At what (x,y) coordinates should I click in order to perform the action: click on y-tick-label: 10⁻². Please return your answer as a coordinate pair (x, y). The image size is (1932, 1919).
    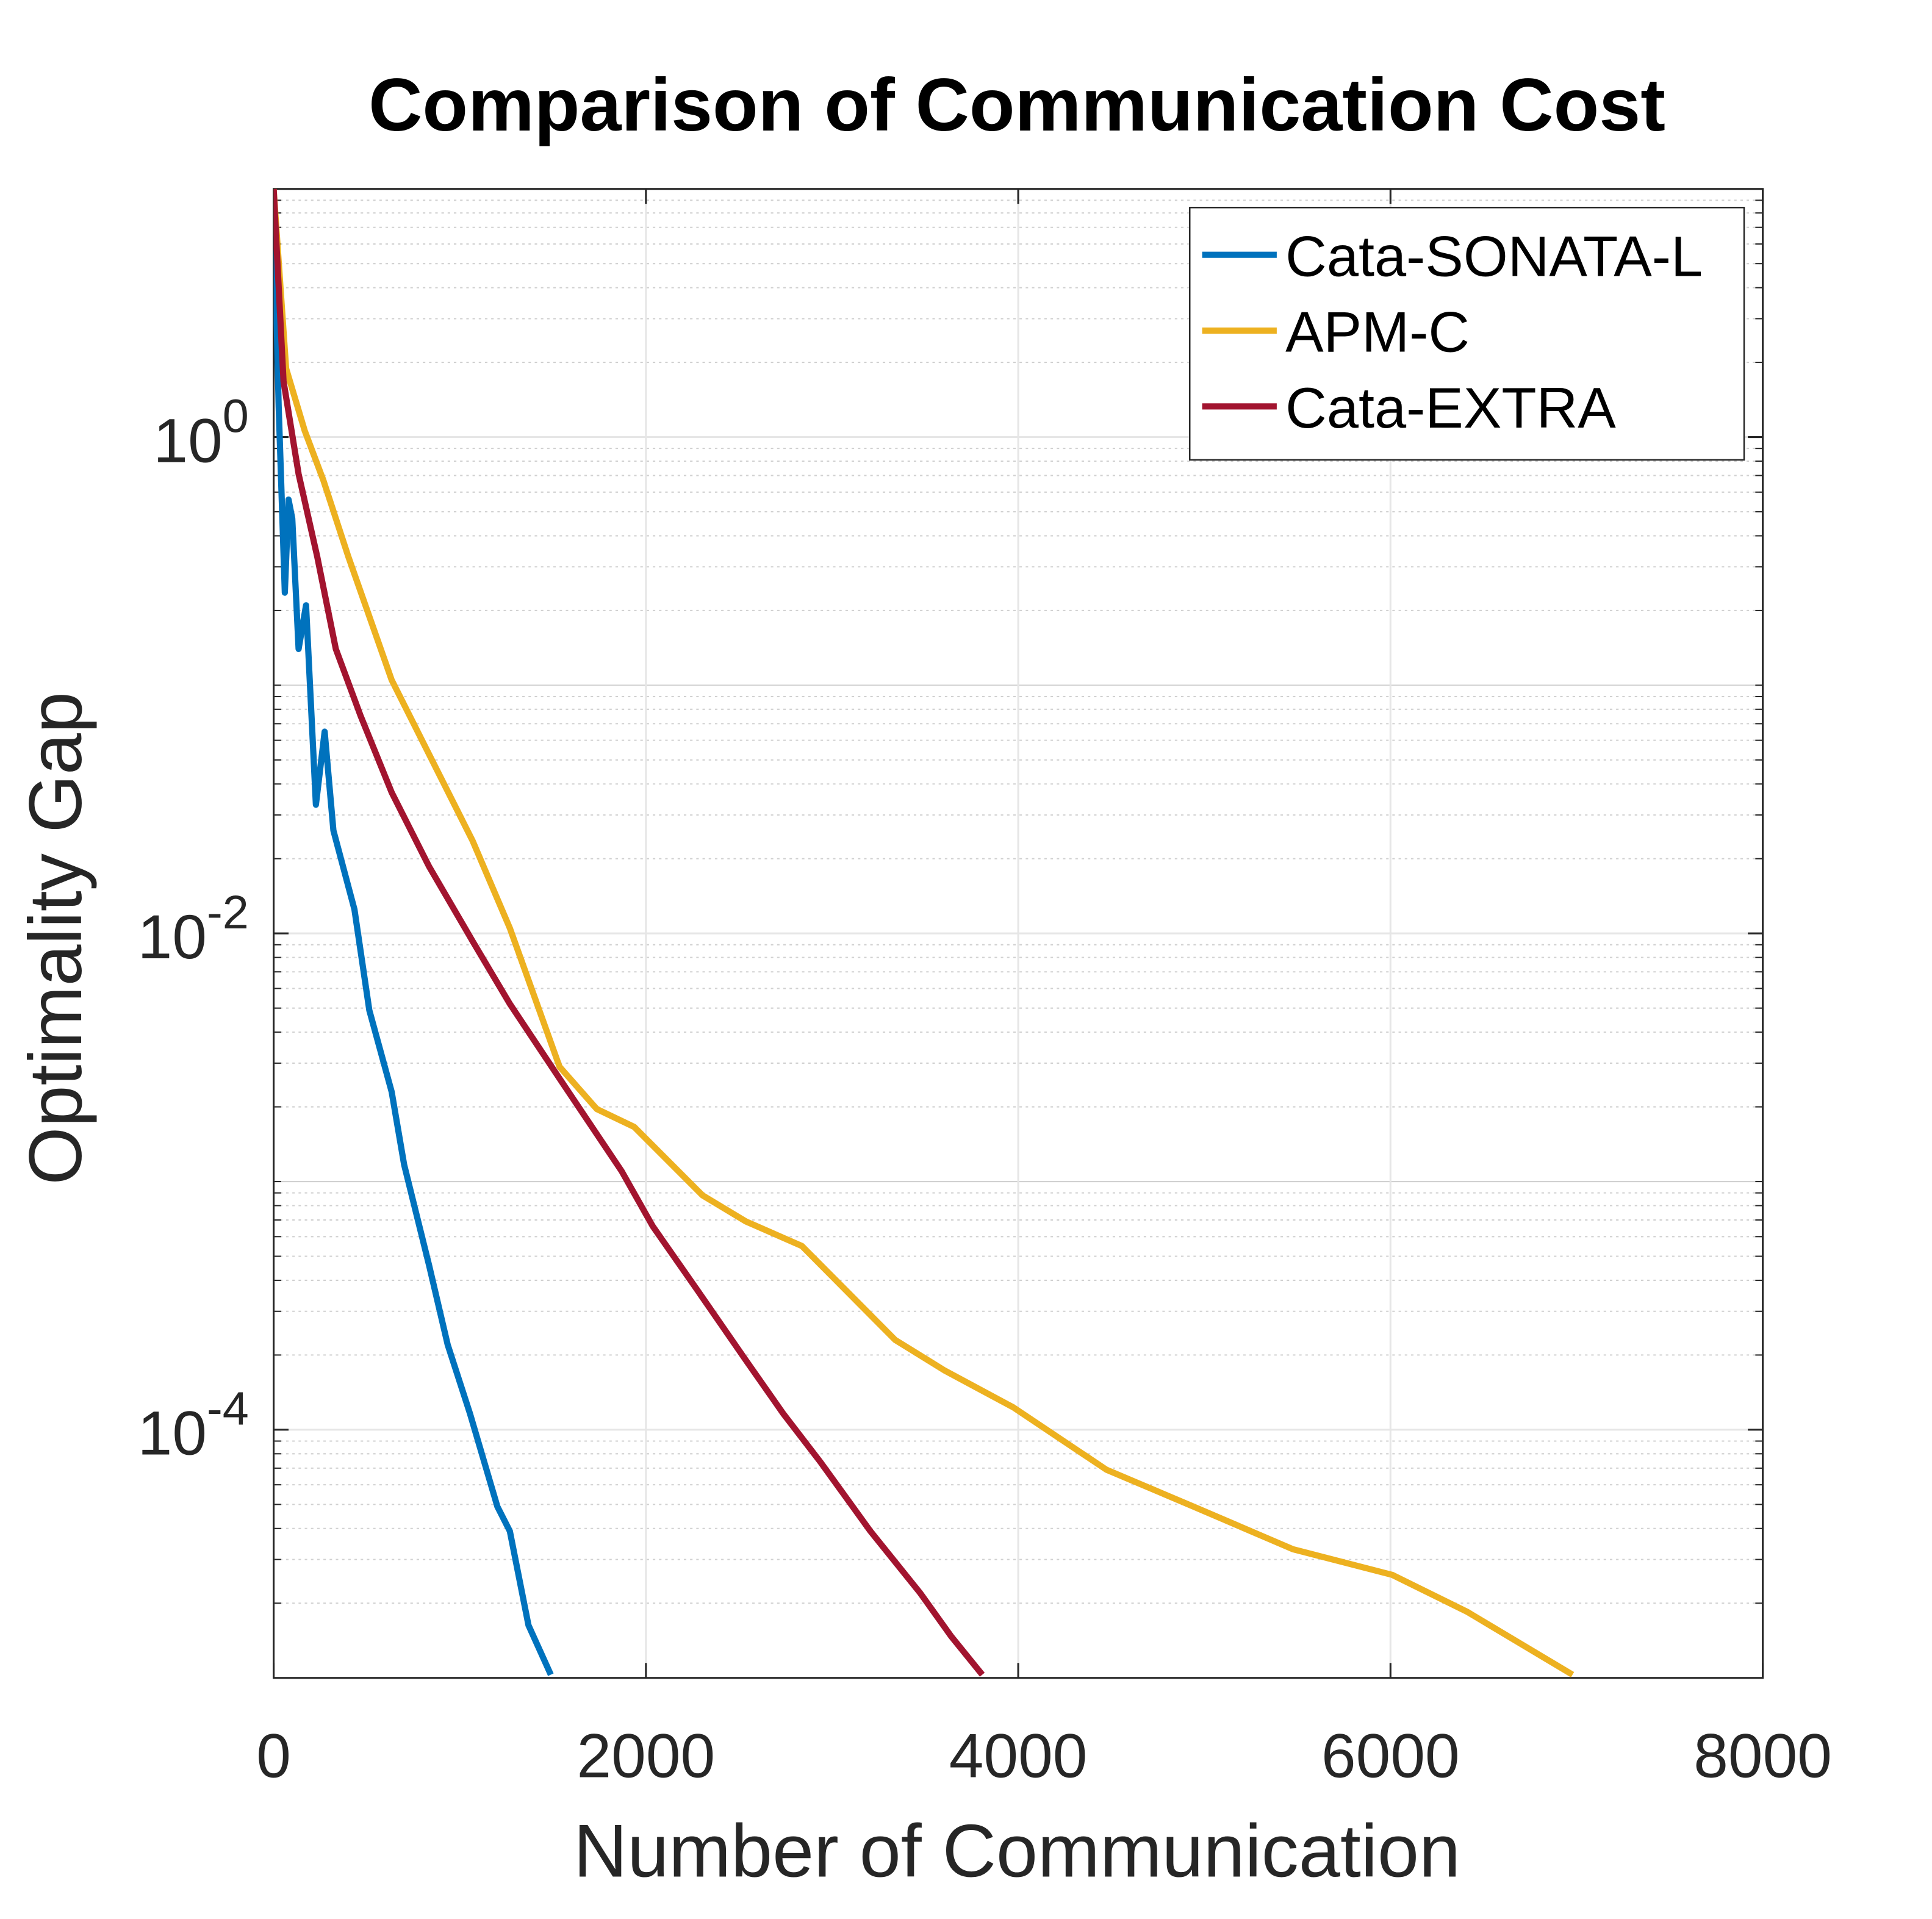
    Looking at the image, I should click on (193, 929).